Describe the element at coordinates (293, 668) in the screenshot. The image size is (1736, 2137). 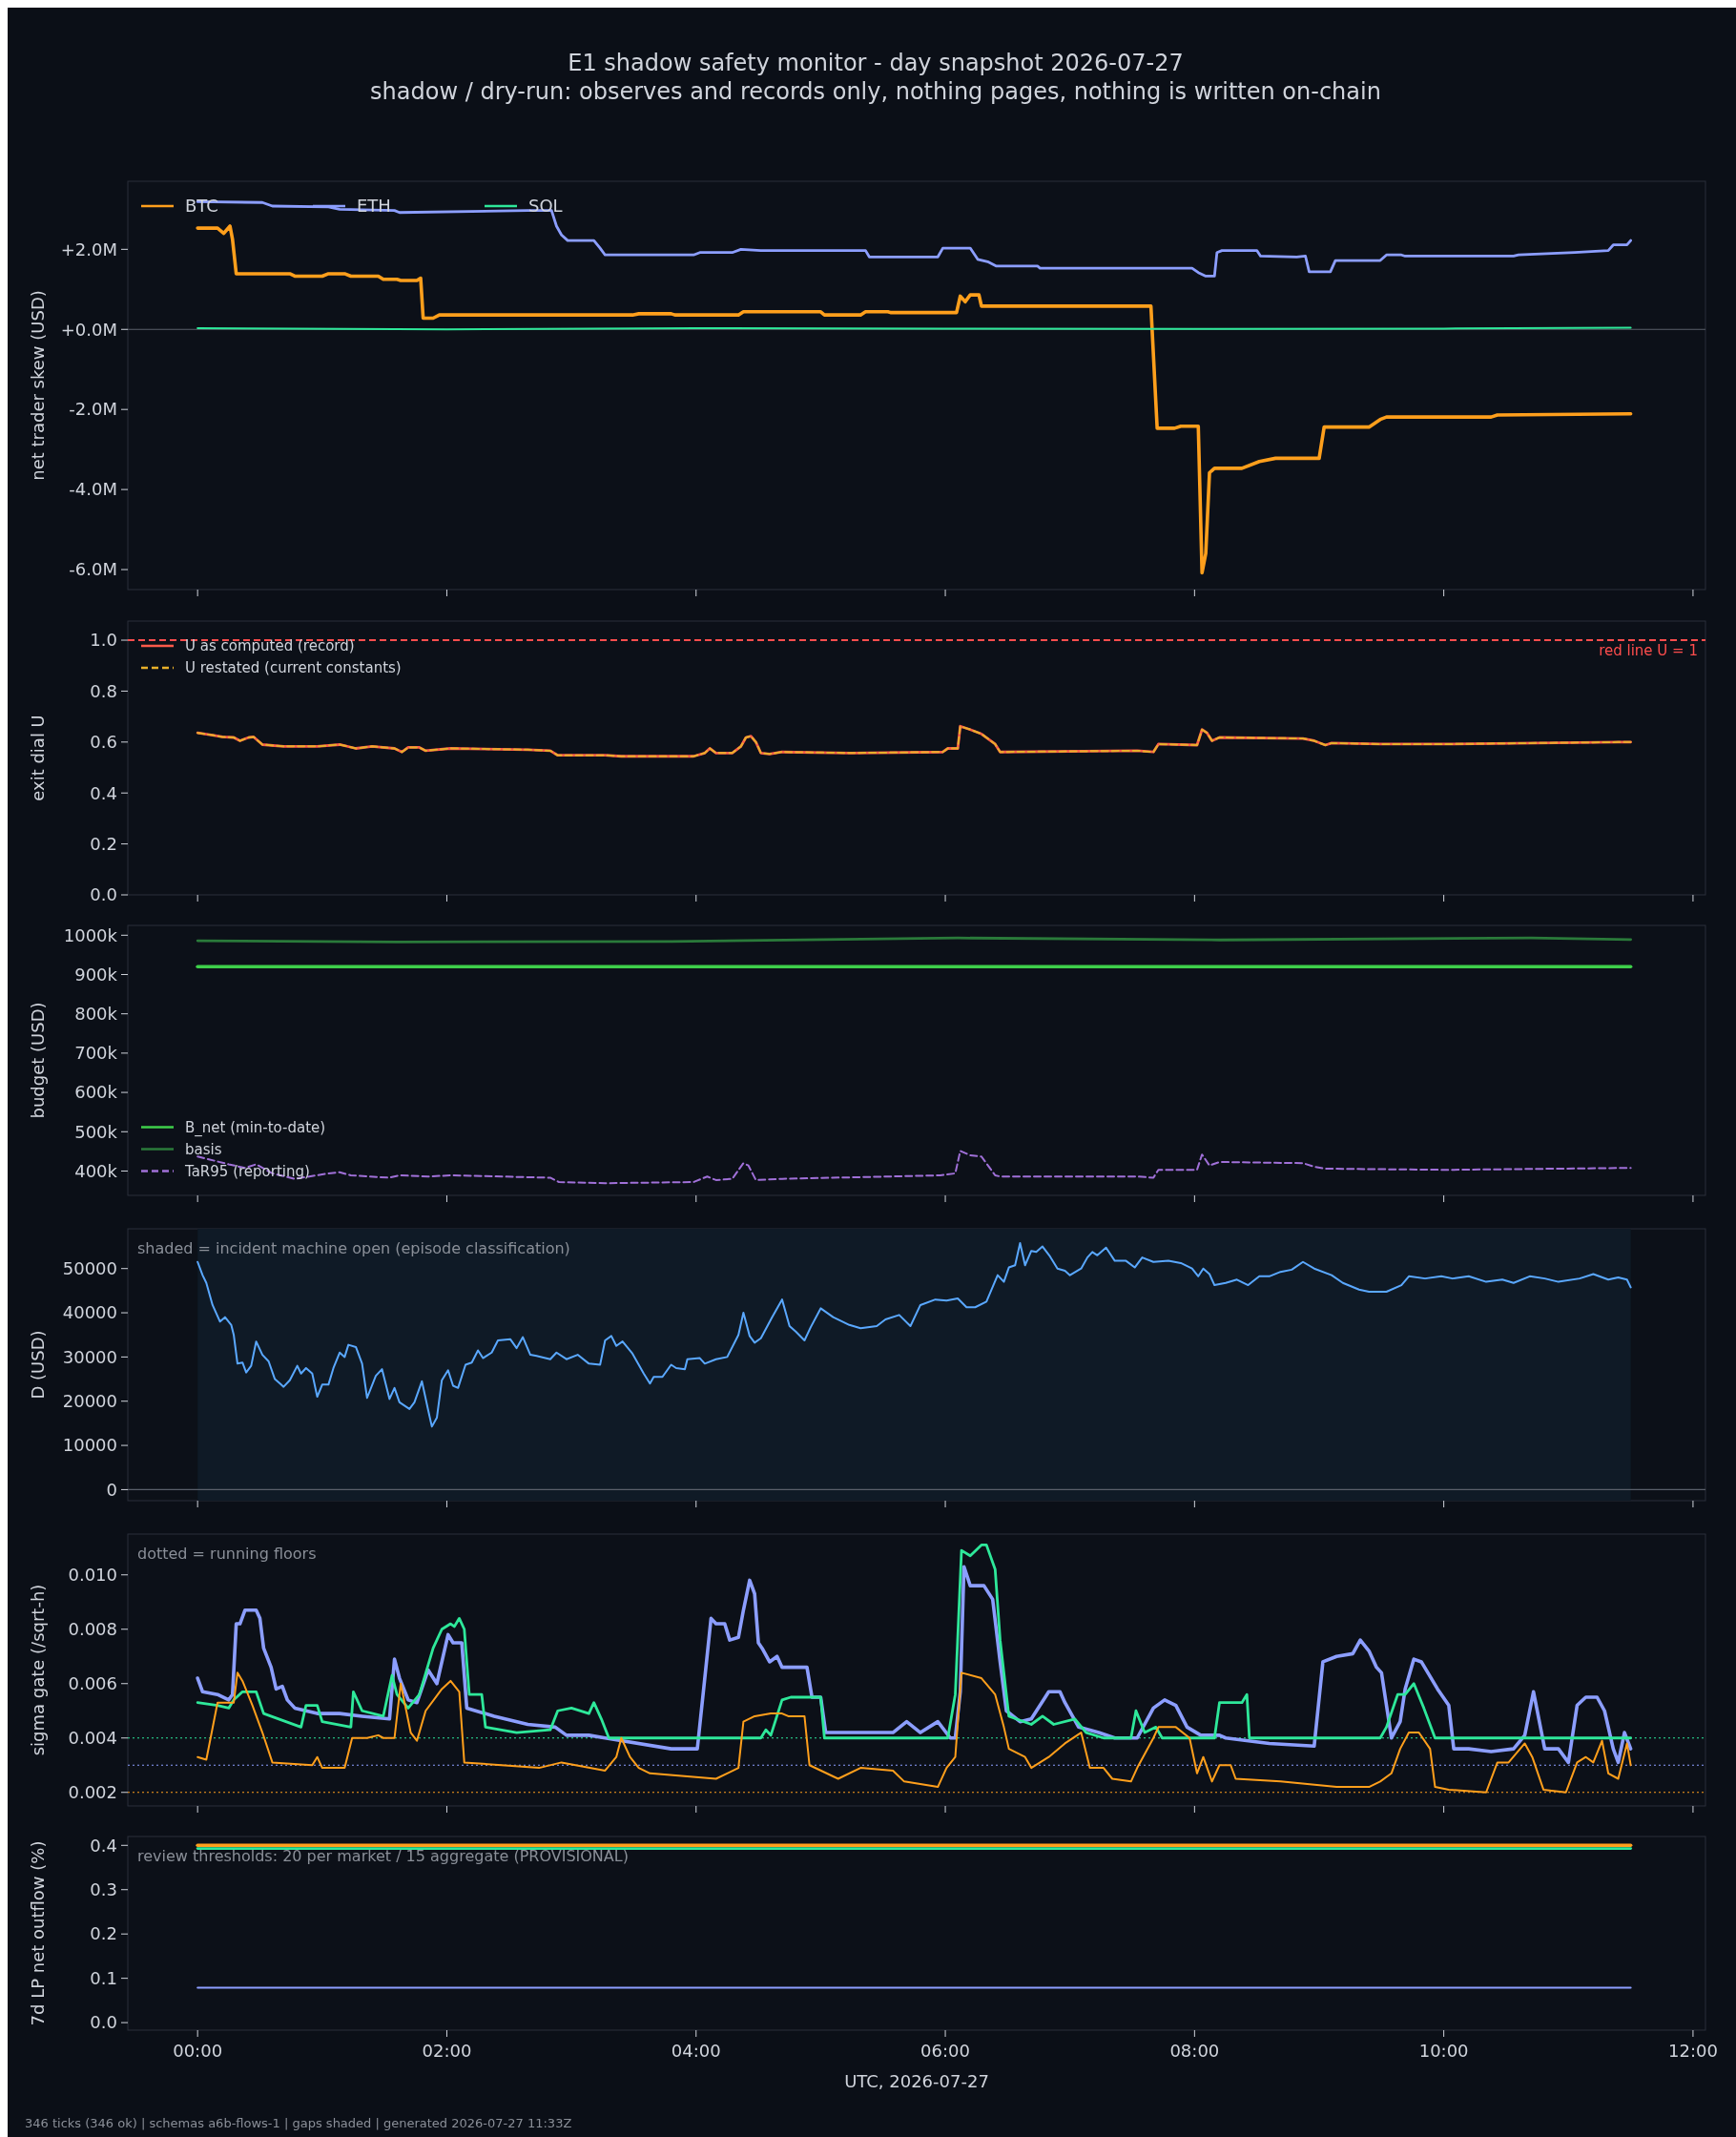
I see `legend-label: U restated (current constants)` at that location.